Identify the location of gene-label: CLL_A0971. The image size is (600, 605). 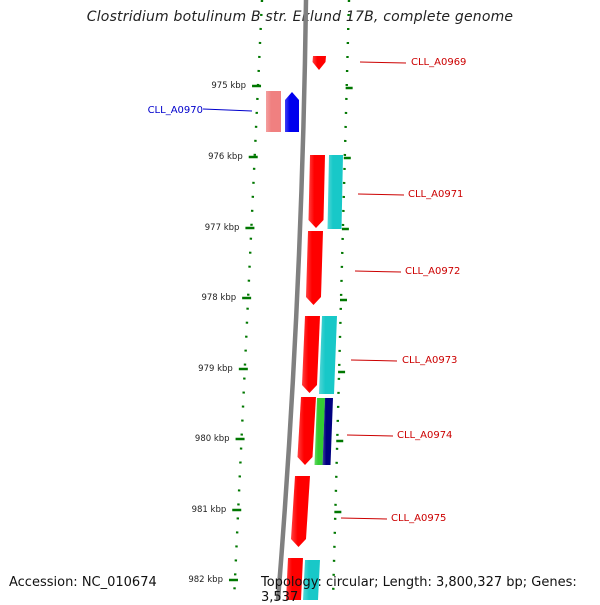
(435, 194).